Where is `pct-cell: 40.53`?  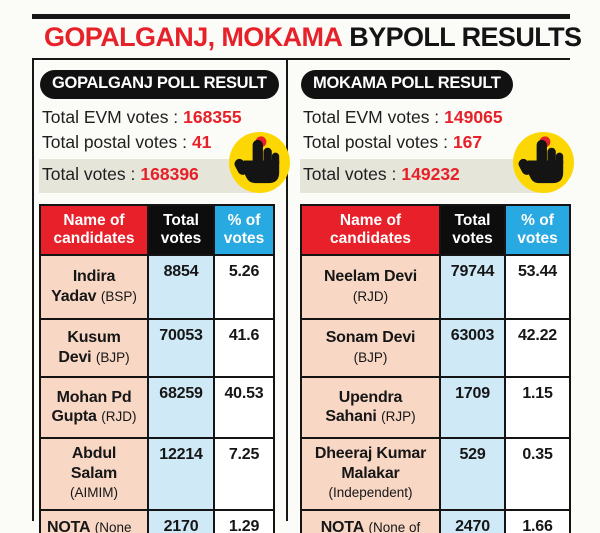
pct-cell: 40.53 is located at coordinates (244, 407).